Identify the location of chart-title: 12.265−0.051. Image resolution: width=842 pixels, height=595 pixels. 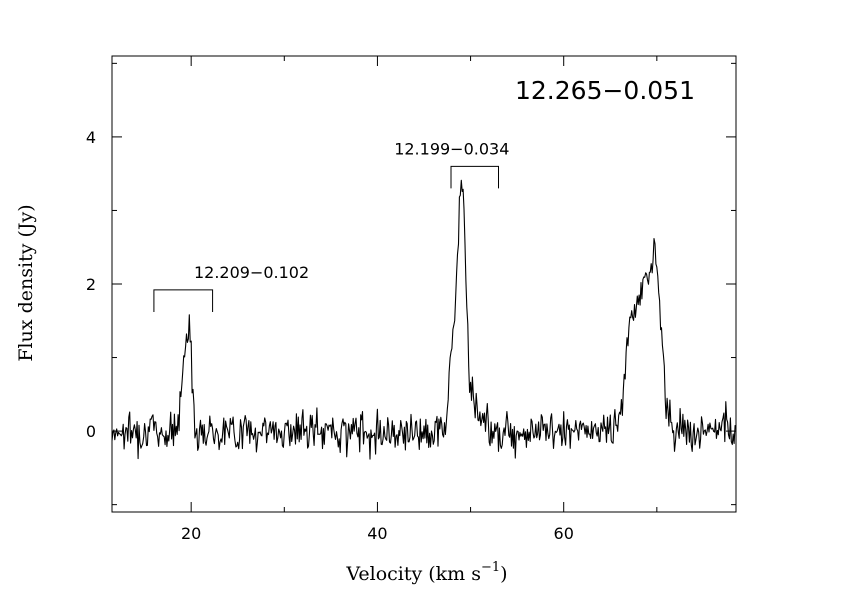
(605, 90).